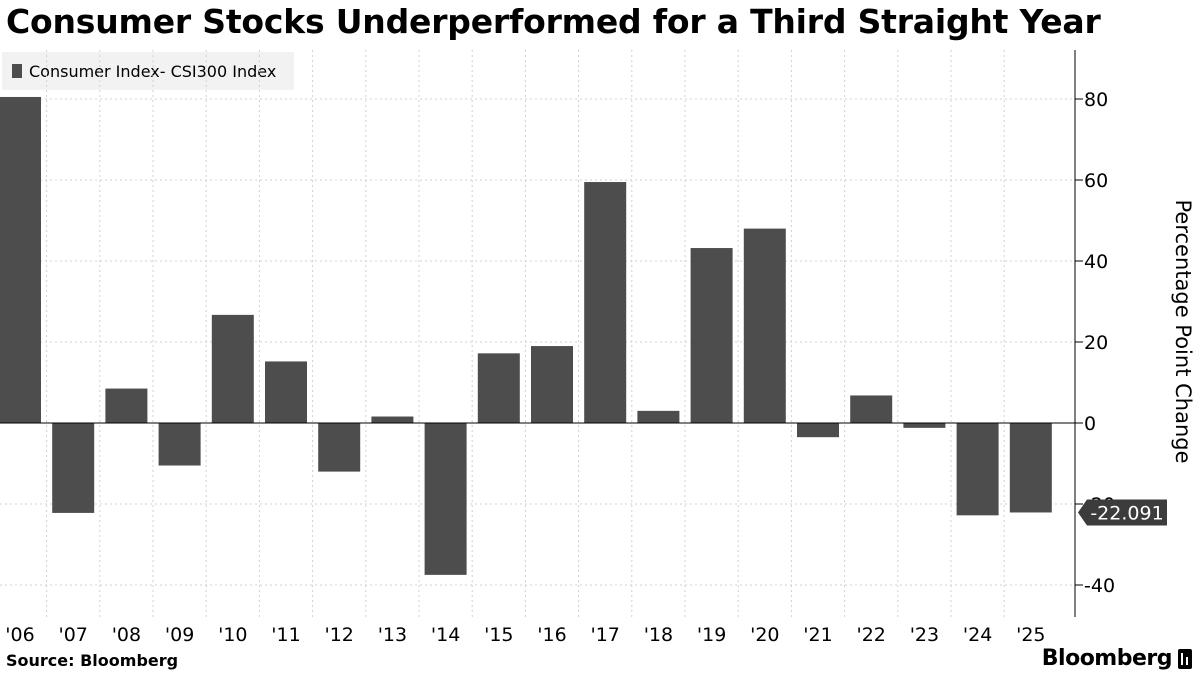 The height and width of the screenshot is (675, 1200). I want to click on bloomberg-logo: Bloomberg, so click(1117, 658).